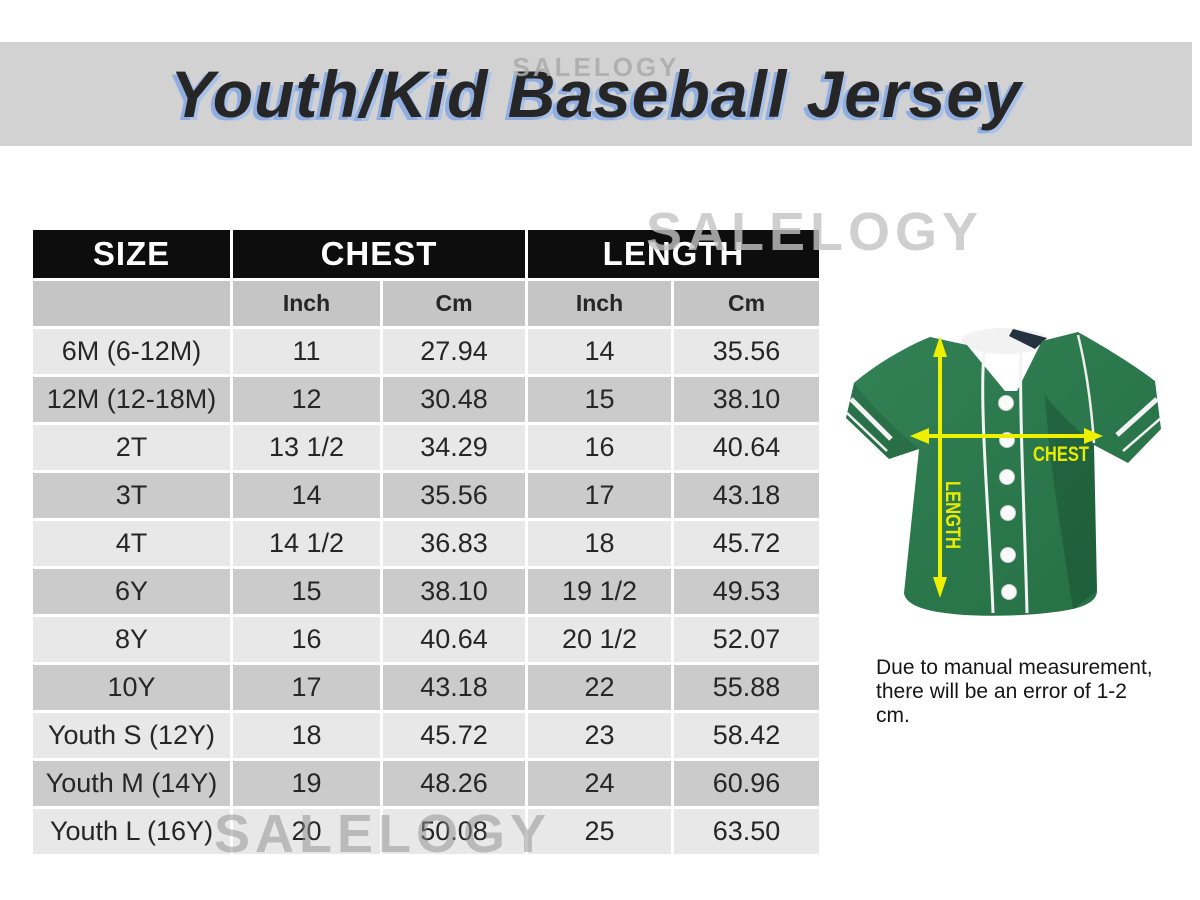 This screenshot has height=900, width=1200. I want to click on placket-line-right, so click(1024, 481).